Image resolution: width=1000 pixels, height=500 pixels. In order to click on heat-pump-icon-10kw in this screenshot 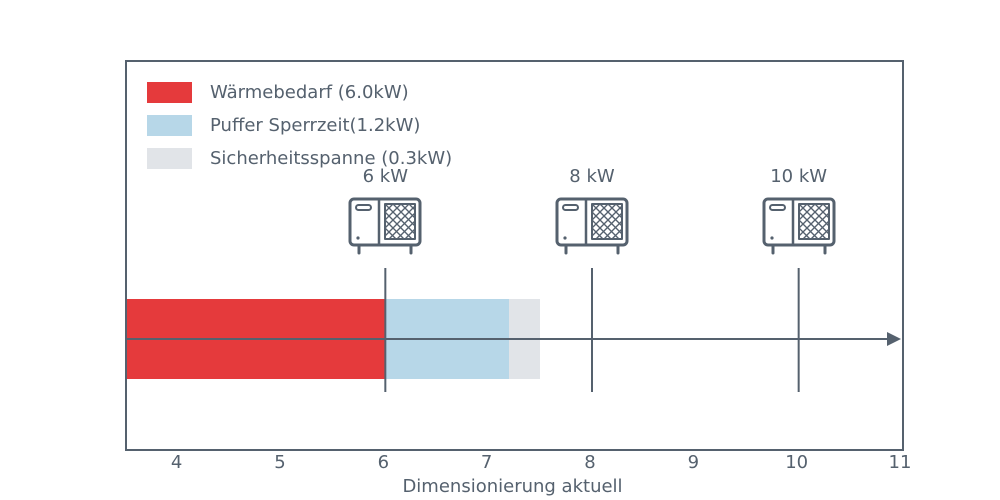, I will do `click(799, 227)`.